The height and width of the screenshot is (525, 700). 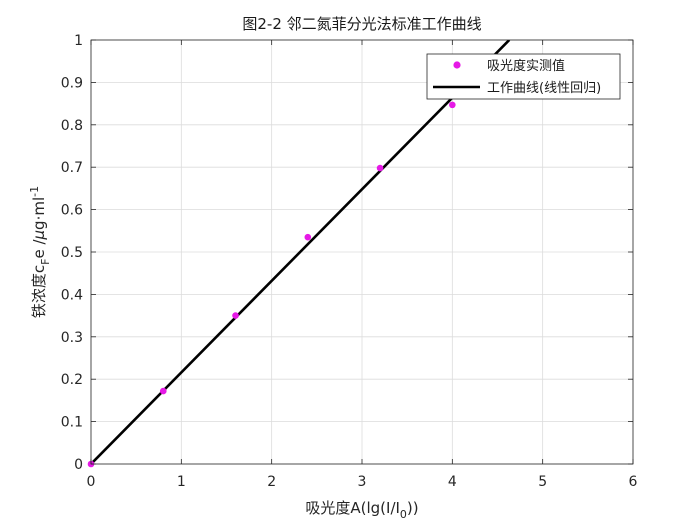 I want to click on legend-box, so click(x=523, y=76).